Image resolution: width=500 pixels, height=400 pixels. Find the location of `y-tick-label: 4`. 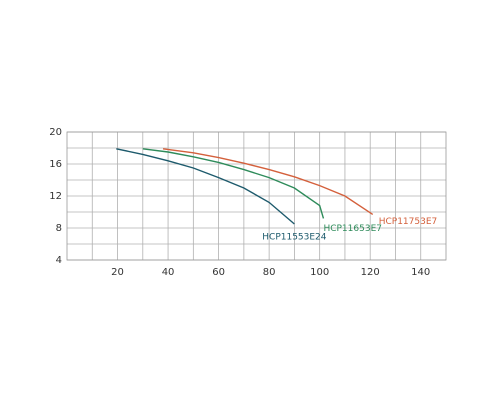

y-tick-label: 4 is located at coordinates (59, 260).